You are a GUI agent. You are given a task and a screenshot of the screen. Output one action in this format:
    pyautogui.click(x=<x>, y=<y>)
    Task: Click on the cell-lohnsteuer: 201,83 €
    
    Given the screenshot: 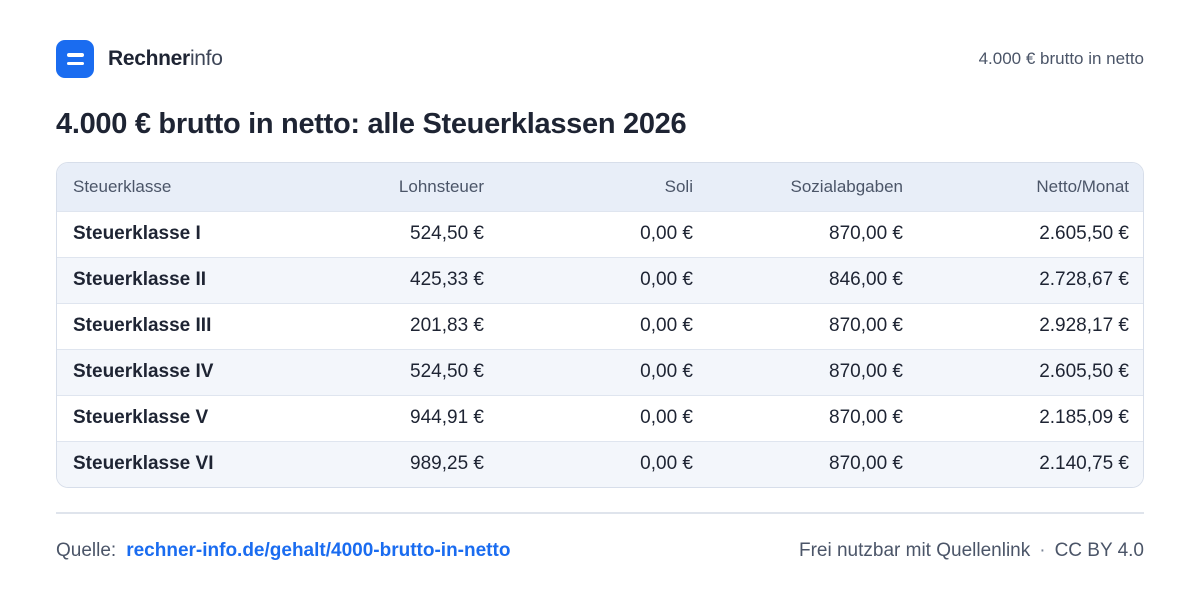 What is the action you would take?
    pyautogui.click(x=447, y=325)
    